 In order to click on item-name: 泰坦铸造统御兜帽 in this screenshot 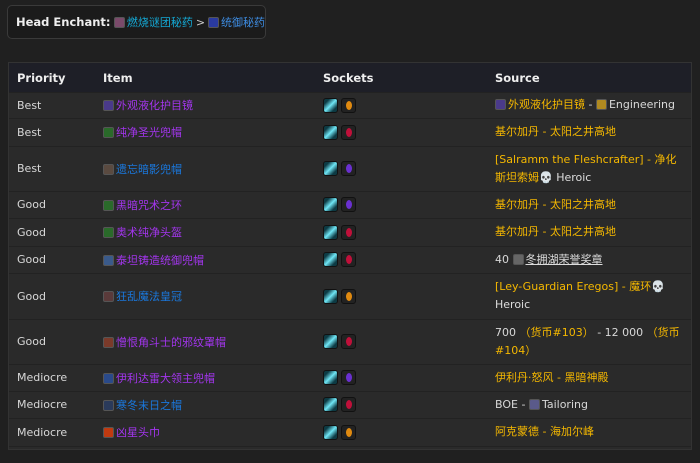, I will do `click(160, 260)`.